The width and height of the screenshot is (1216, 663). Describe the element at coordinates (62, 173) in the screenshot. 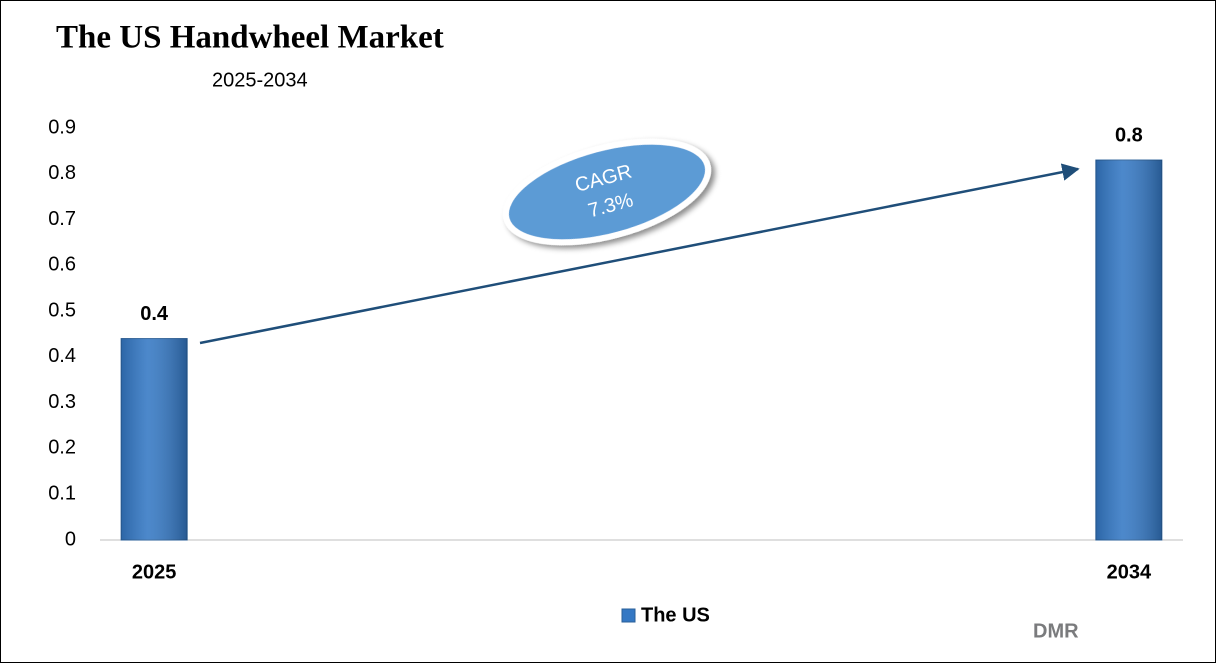

I see `y-tick-label: 0.8` at that location.